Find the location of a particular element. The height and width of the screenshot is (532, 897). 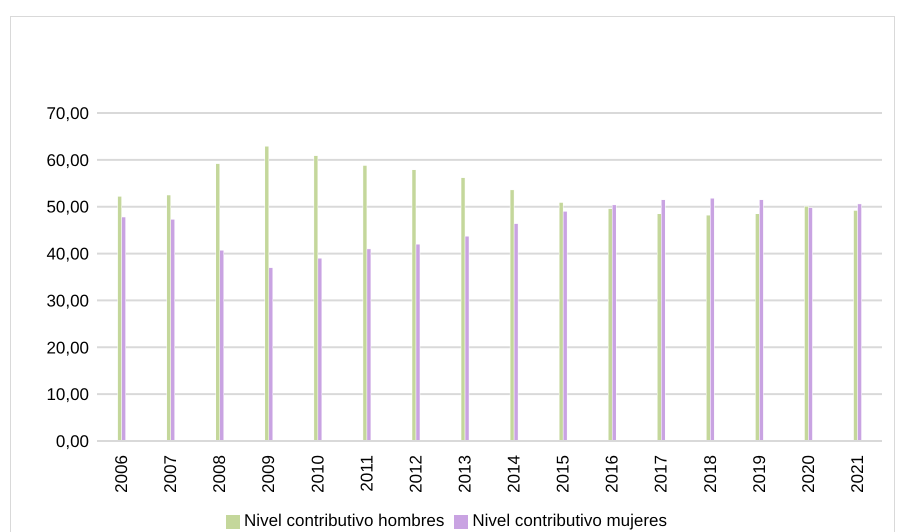

x-tick-label: 2018 is located at coordinates (710, 474).